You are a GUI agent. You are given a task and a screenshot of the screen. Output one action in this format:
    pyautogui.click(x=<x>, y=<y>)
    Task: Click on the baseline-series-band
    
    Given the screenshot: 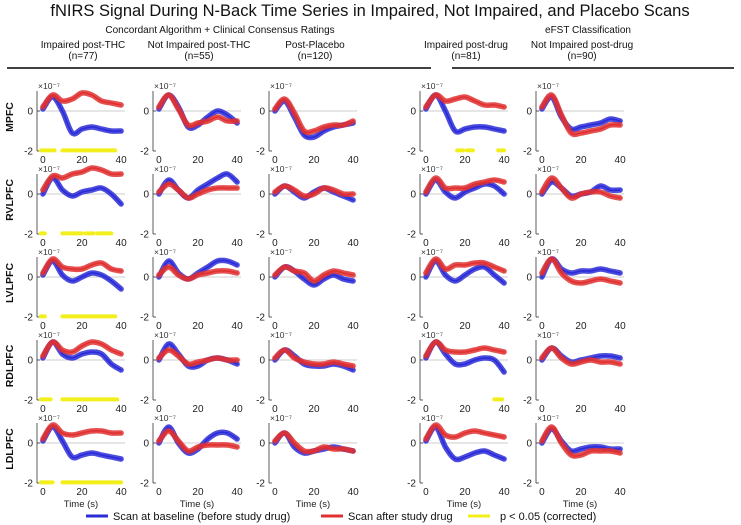 What is the action you would take?
    pyautogui.click(x=465, y=113)
    